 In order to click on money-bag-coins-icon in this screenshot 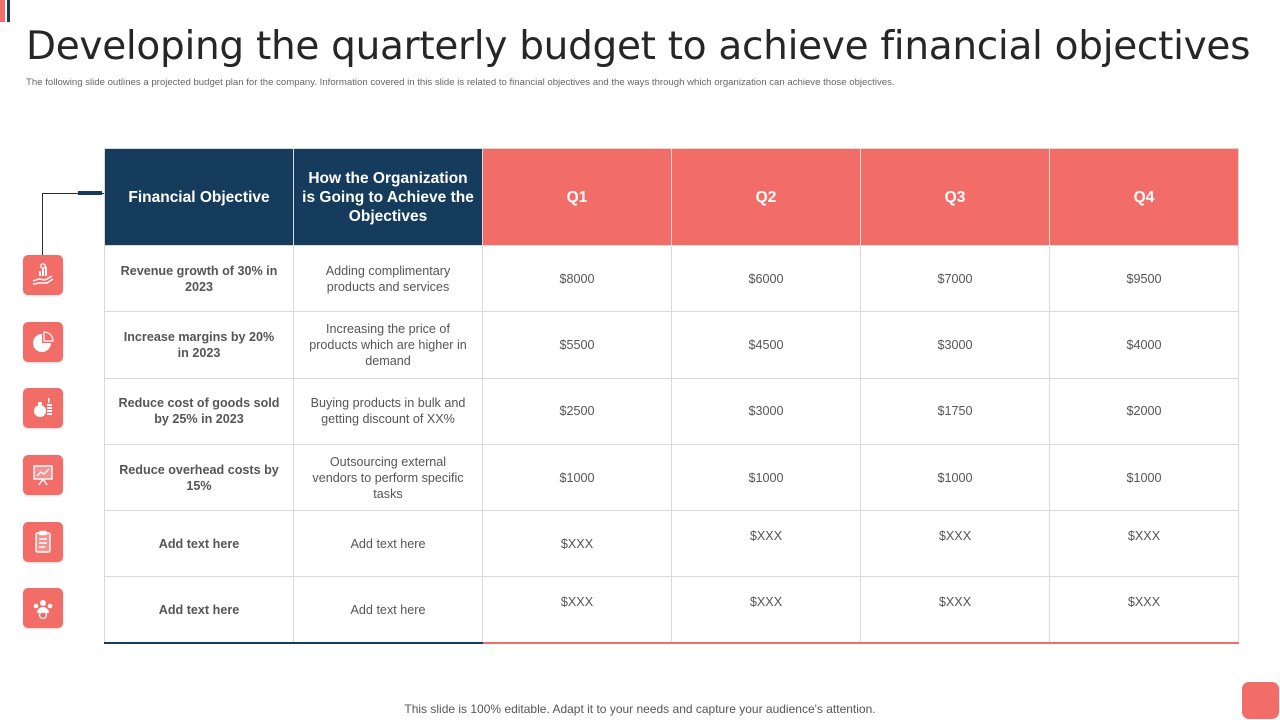, I will do `click(43, 408)`.